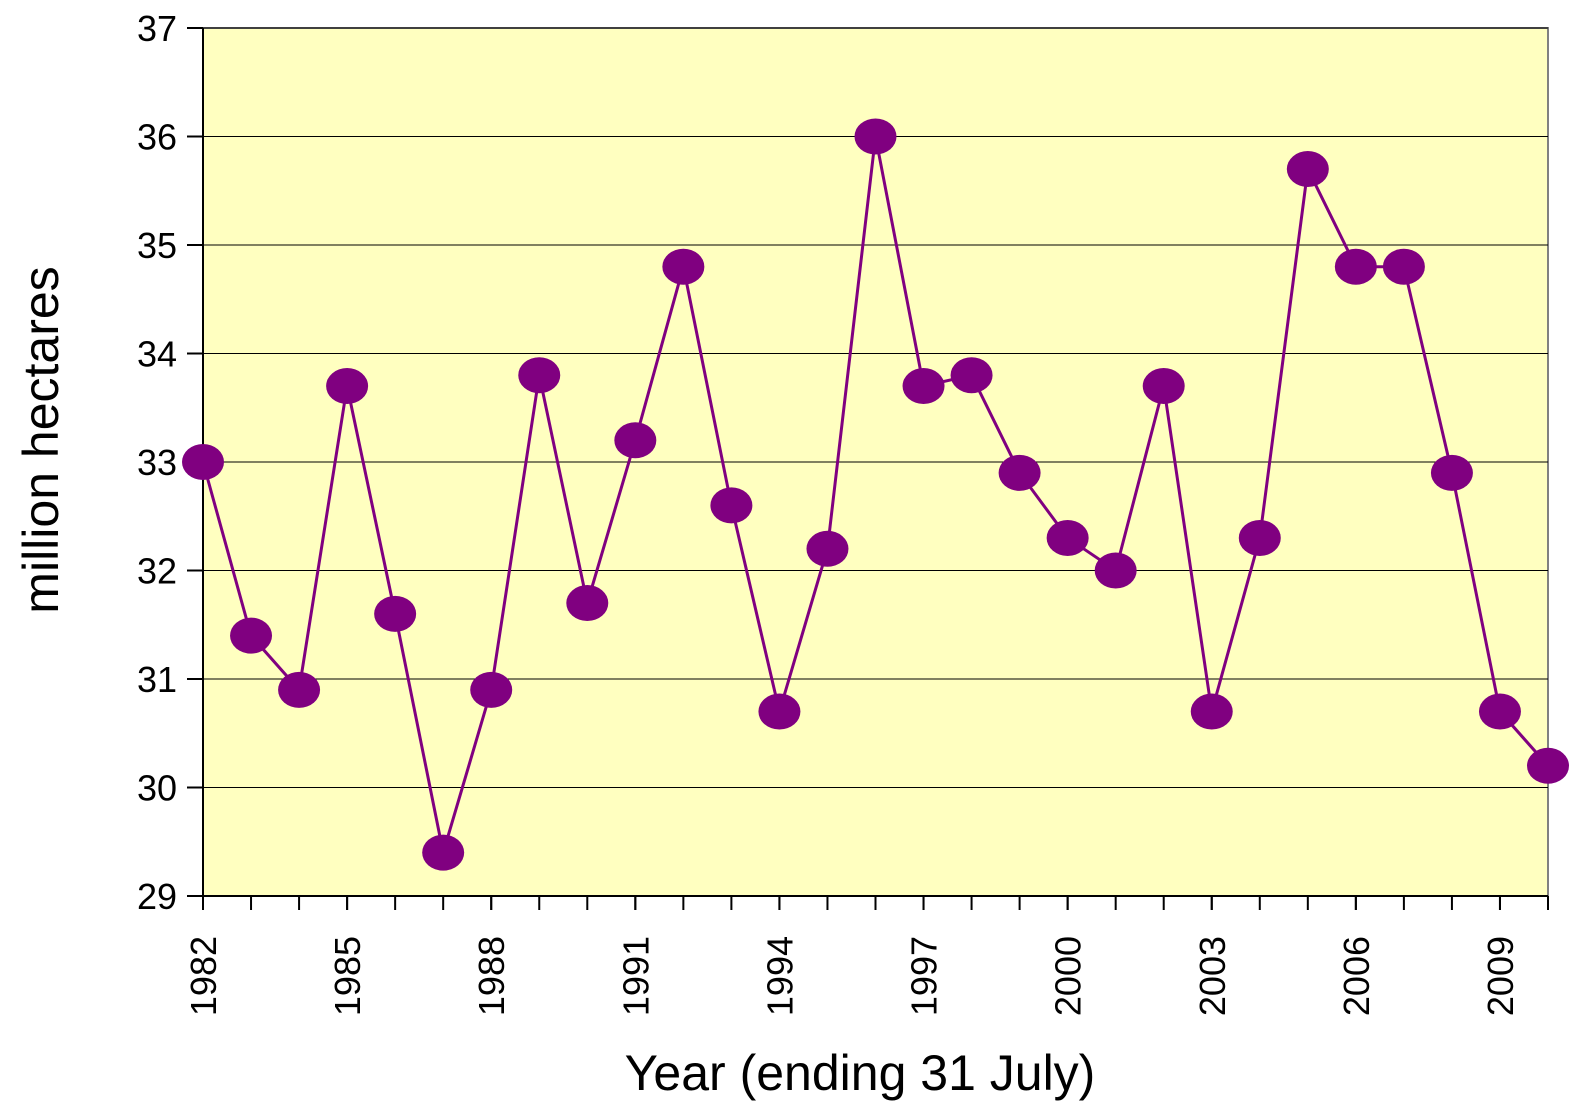 This screenshot has width=1579, height=1109. I want to click on x-tick-label: 1985, so click(347, 976).